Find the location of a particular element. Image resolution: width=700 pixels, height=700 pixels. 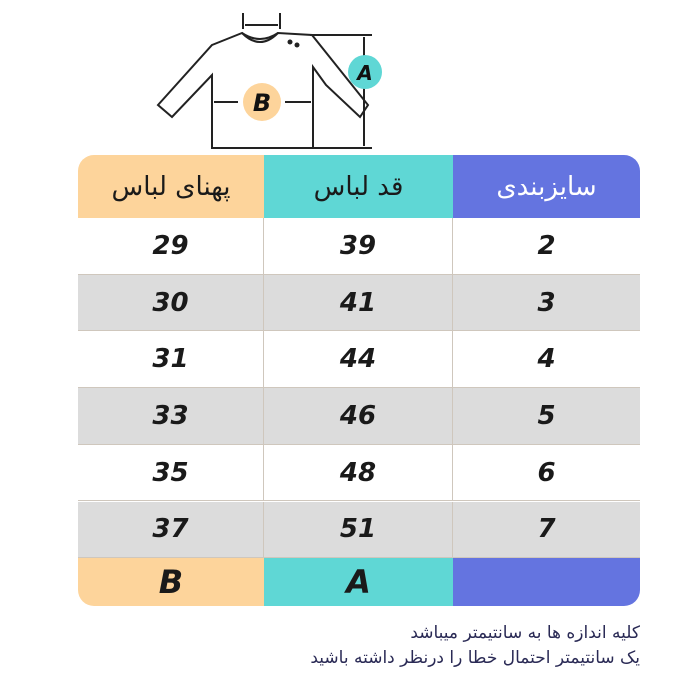

label-b-badge is located at coordinates (262, 102).